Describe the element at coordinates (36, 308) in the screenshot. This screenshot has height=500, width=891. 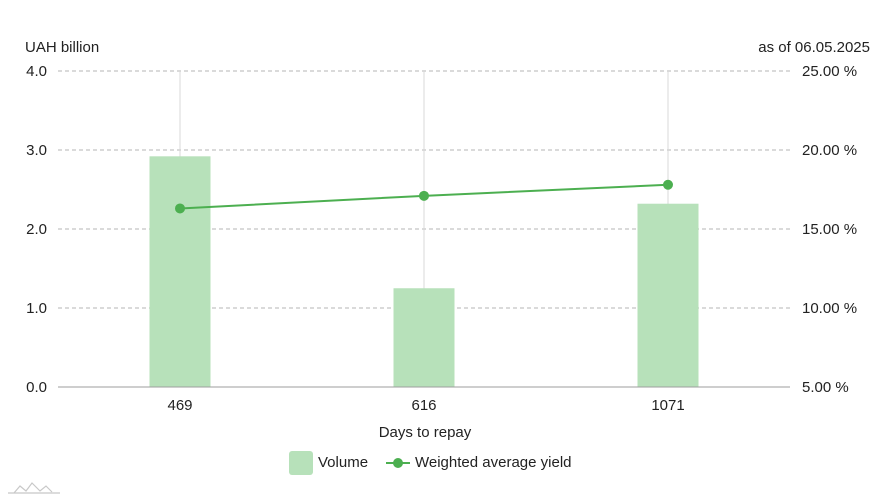
I see `y-left-tick-label: 1.0` at that location.